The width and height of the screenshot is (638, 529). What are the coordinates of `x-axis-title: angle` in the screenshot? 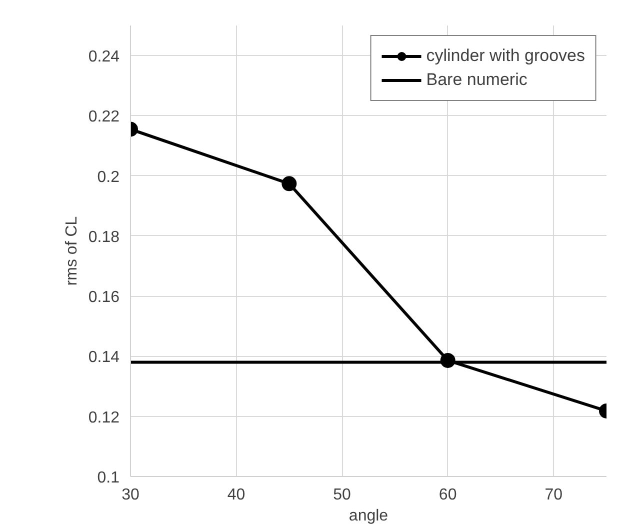 It's located at (368, 516).